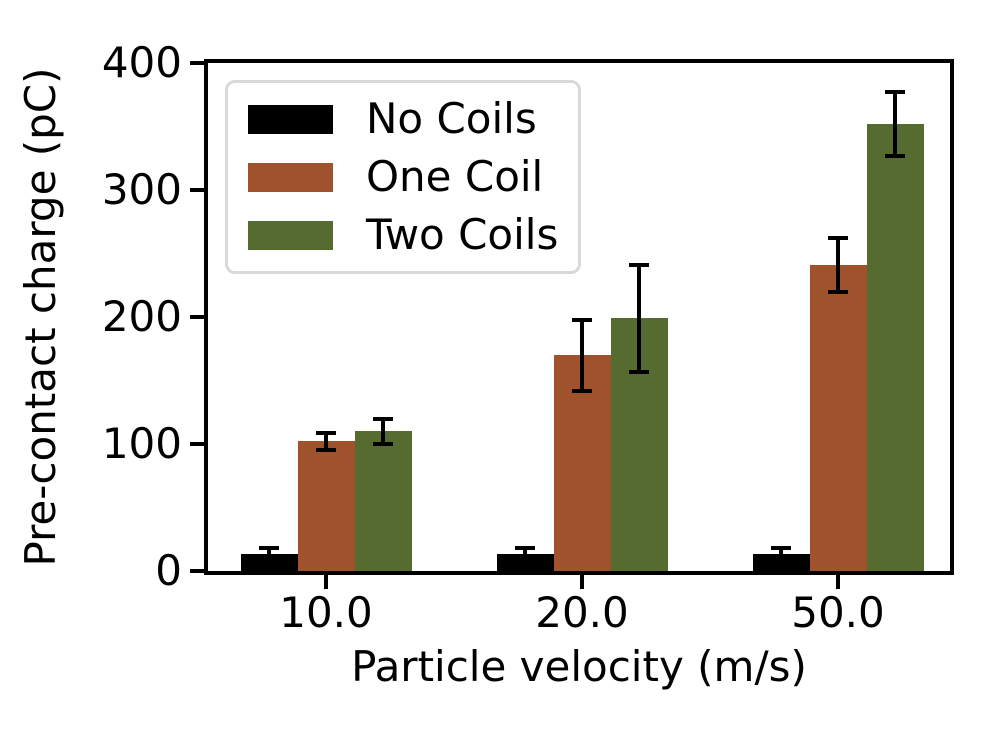 The height and width of the screenshot is (747, 997). Describe the element at coordinates (838, 612) in the screenshot. I see `x-tick-label: 50.0` at that location.